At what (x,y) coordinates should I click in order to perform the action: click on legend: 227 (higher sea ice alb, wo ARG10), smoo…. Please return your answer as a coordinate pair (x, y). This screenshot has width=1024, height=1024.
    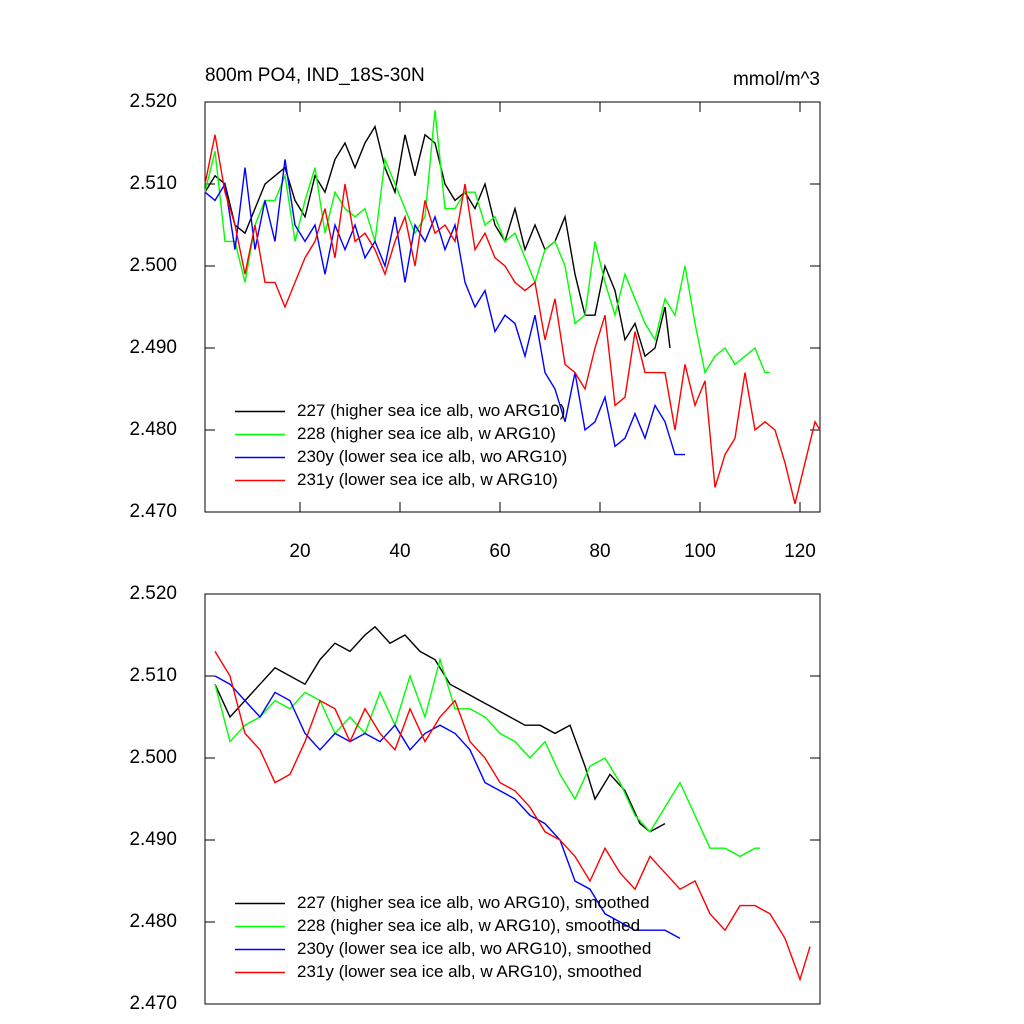
    Looking at the image, I should click on (443, 937).